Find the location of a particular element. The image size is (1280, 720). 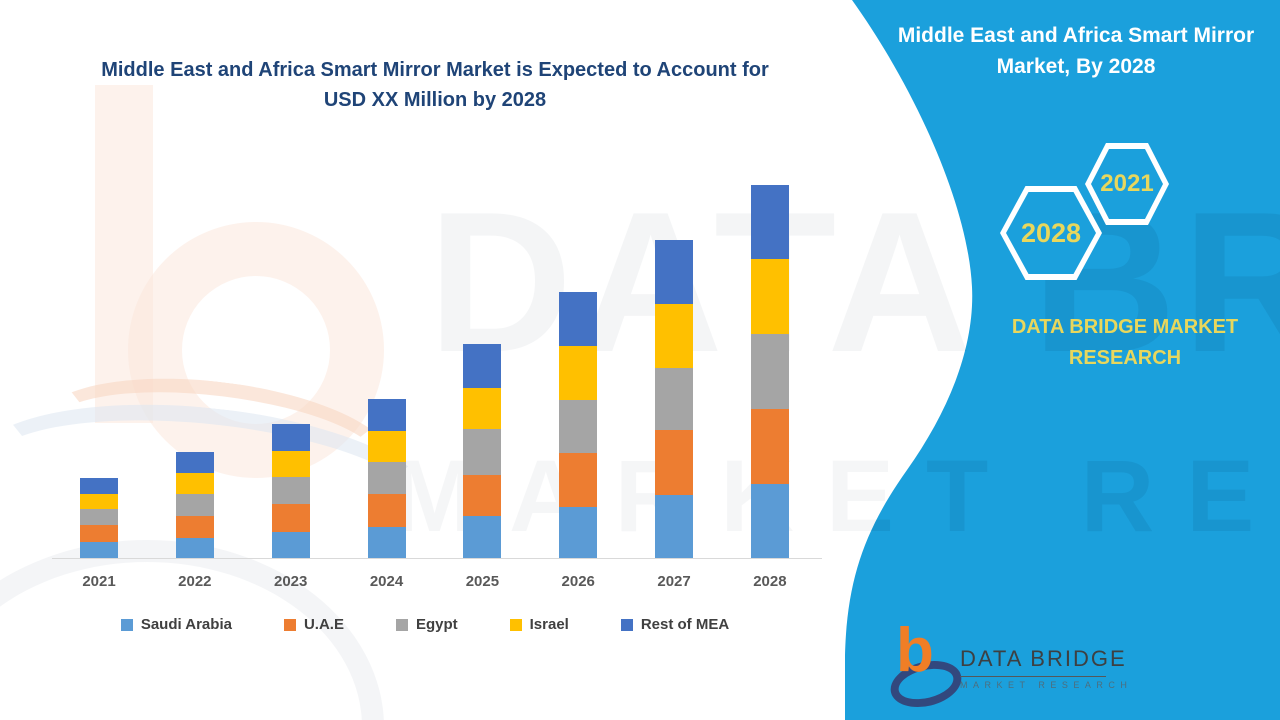

panel-title-line2: Market, By 2028 is located at coordinates (1076, 66).